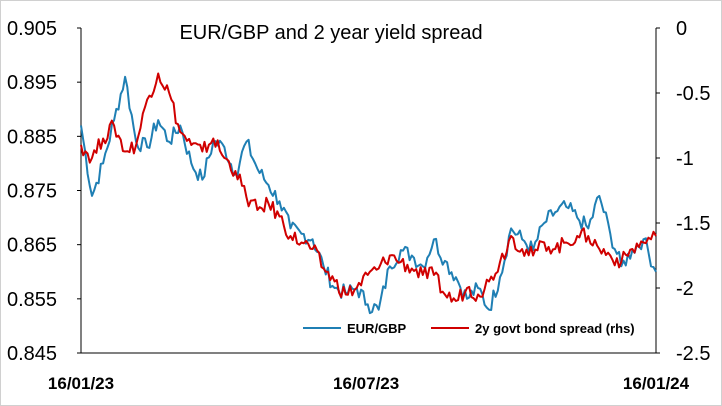  Describe the element at coordinates (693, 94) in the screenshot. I see `right-tick-label: -0.5` at that location.